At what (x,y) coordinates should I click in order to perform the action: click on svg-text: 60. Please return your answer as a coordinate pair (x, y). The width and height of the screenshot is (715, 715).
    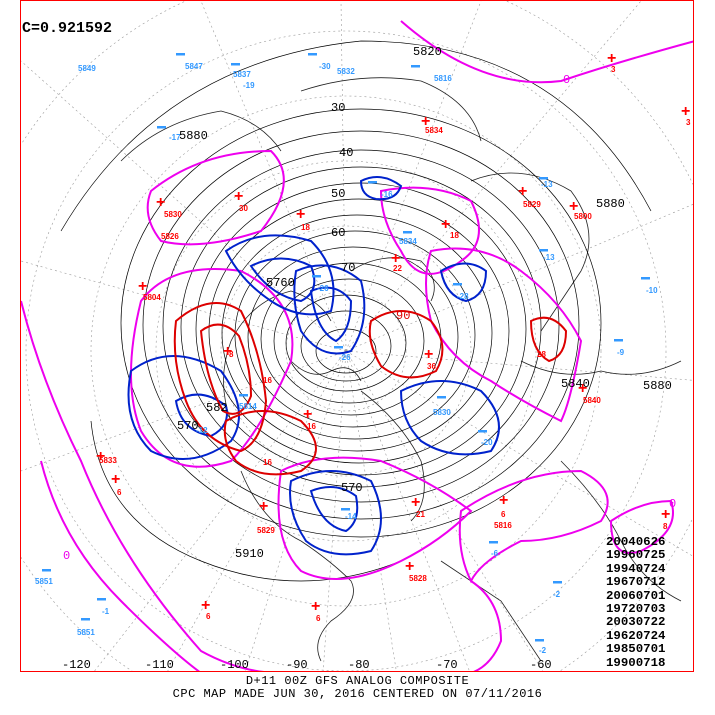
    Looking at the image, I should click on (338, 233).